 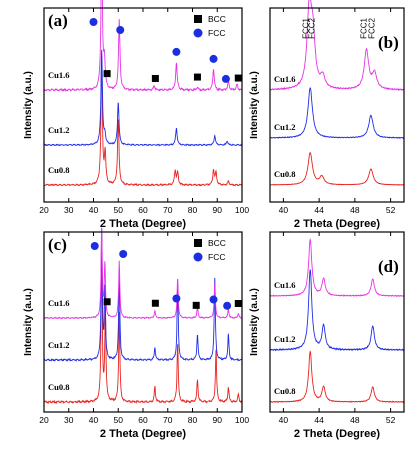 What do you see at coordinates (142, 98) in the screenshot?
I see `panel-a-series-Cu1.2` at bounding box center [142, 98].